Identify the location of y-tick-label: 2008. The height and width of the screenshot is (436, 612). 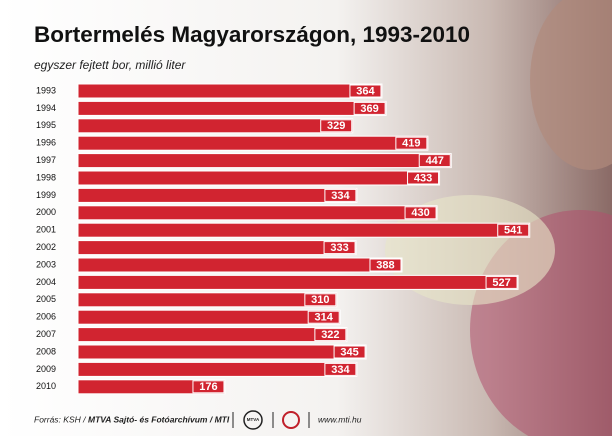
(46, 351).